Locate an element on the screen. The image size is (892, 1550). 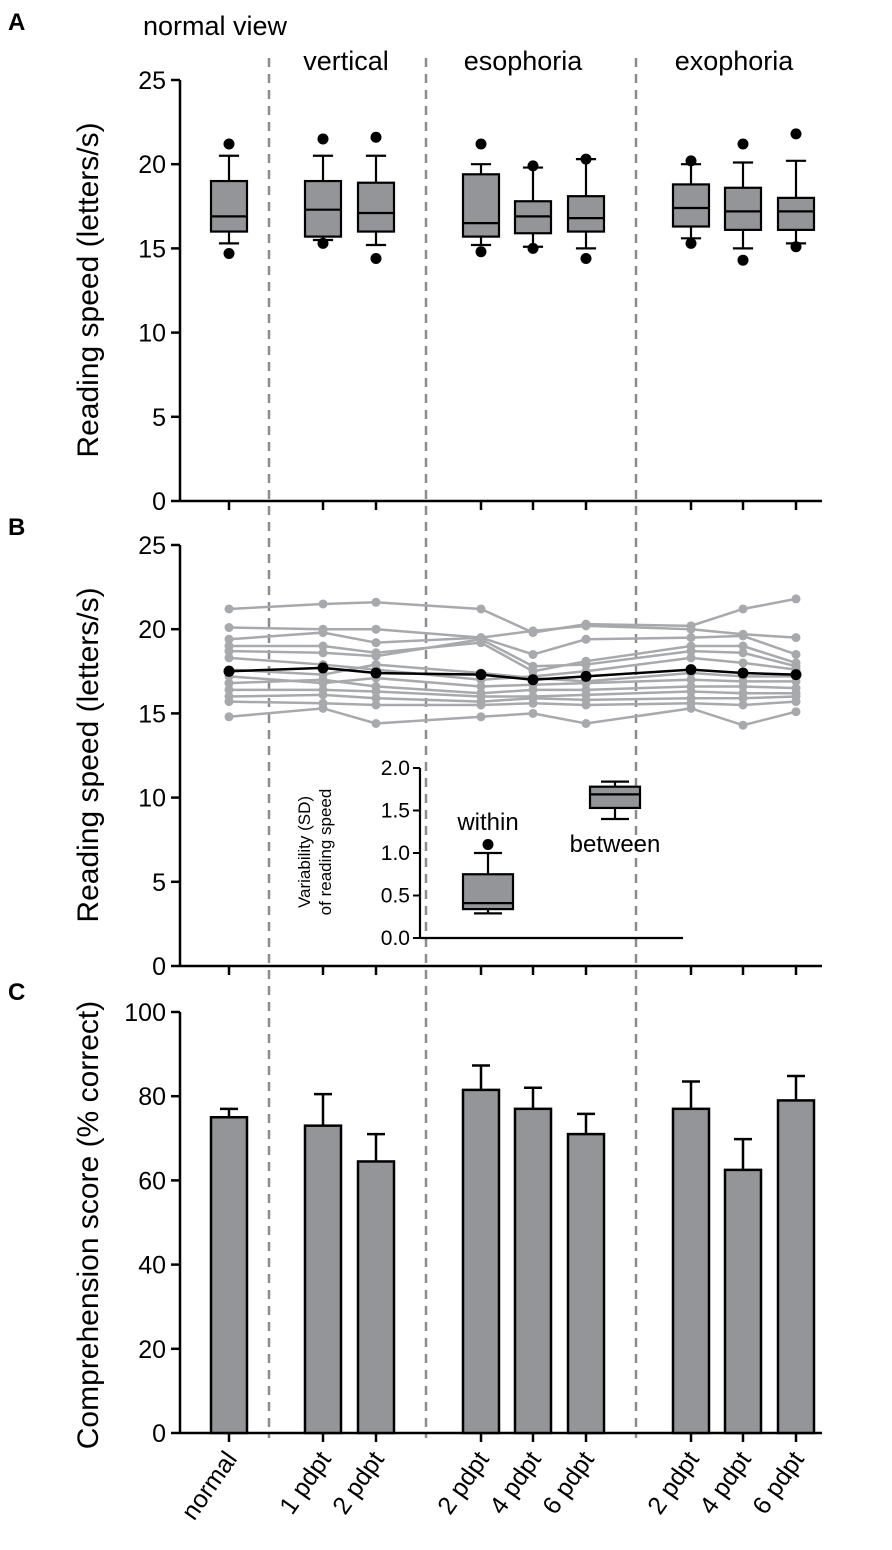
inset-y-tick-label: 0.0 is located at coordinates (395, 938).